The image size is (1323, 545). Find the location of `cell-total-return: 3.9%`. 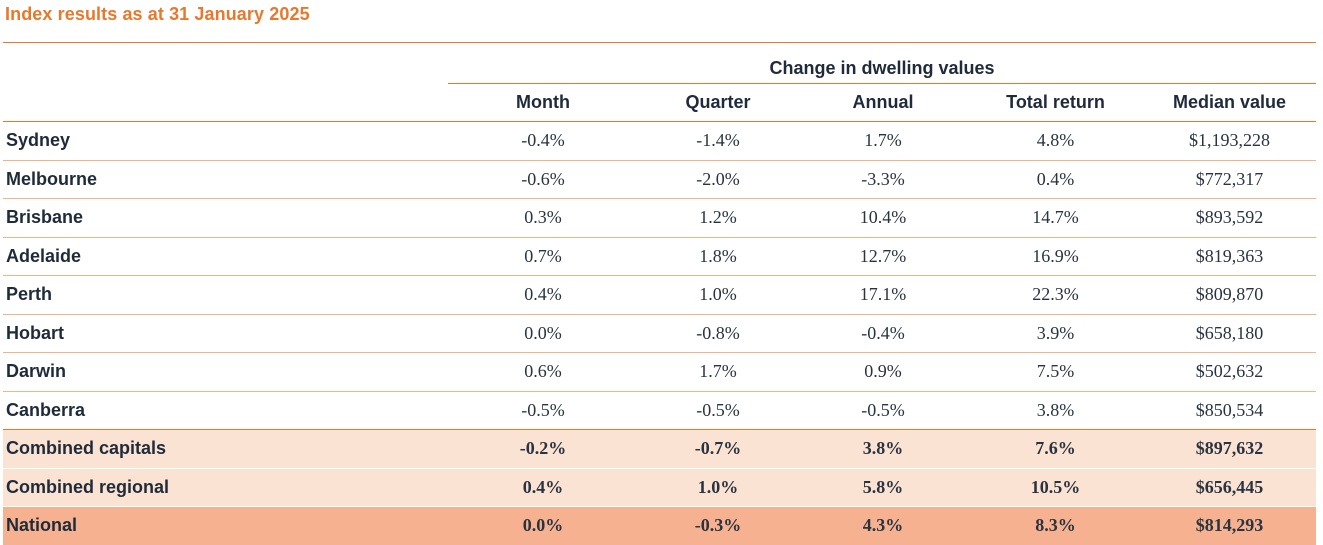

cell-total-return: 3.9% is located at coordinates (1055, 332).